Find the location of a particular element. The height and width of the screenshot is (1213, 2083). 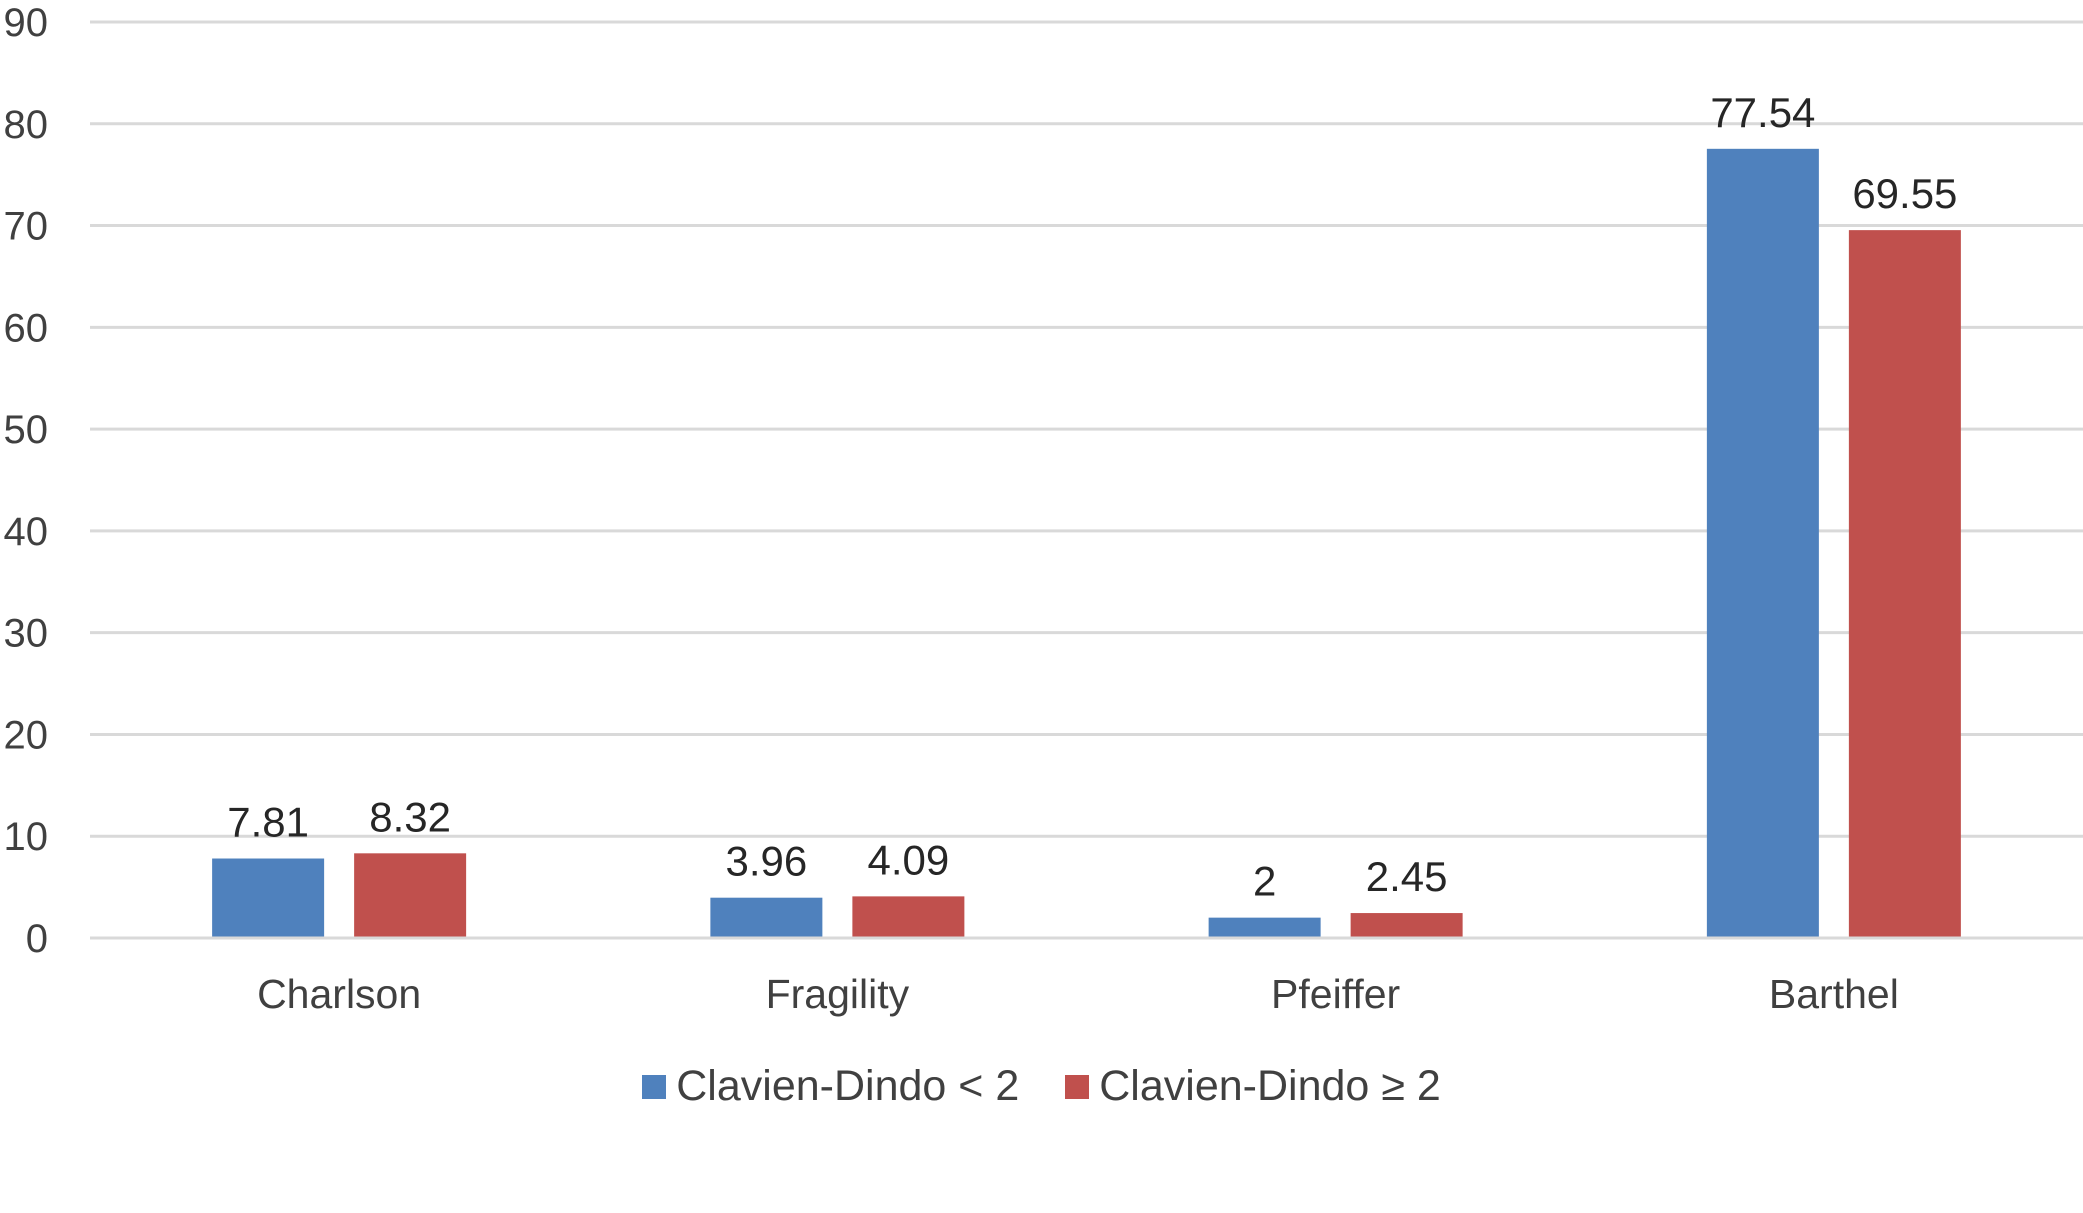

data-label: 2.45 is located at coordinates (1407, 876).